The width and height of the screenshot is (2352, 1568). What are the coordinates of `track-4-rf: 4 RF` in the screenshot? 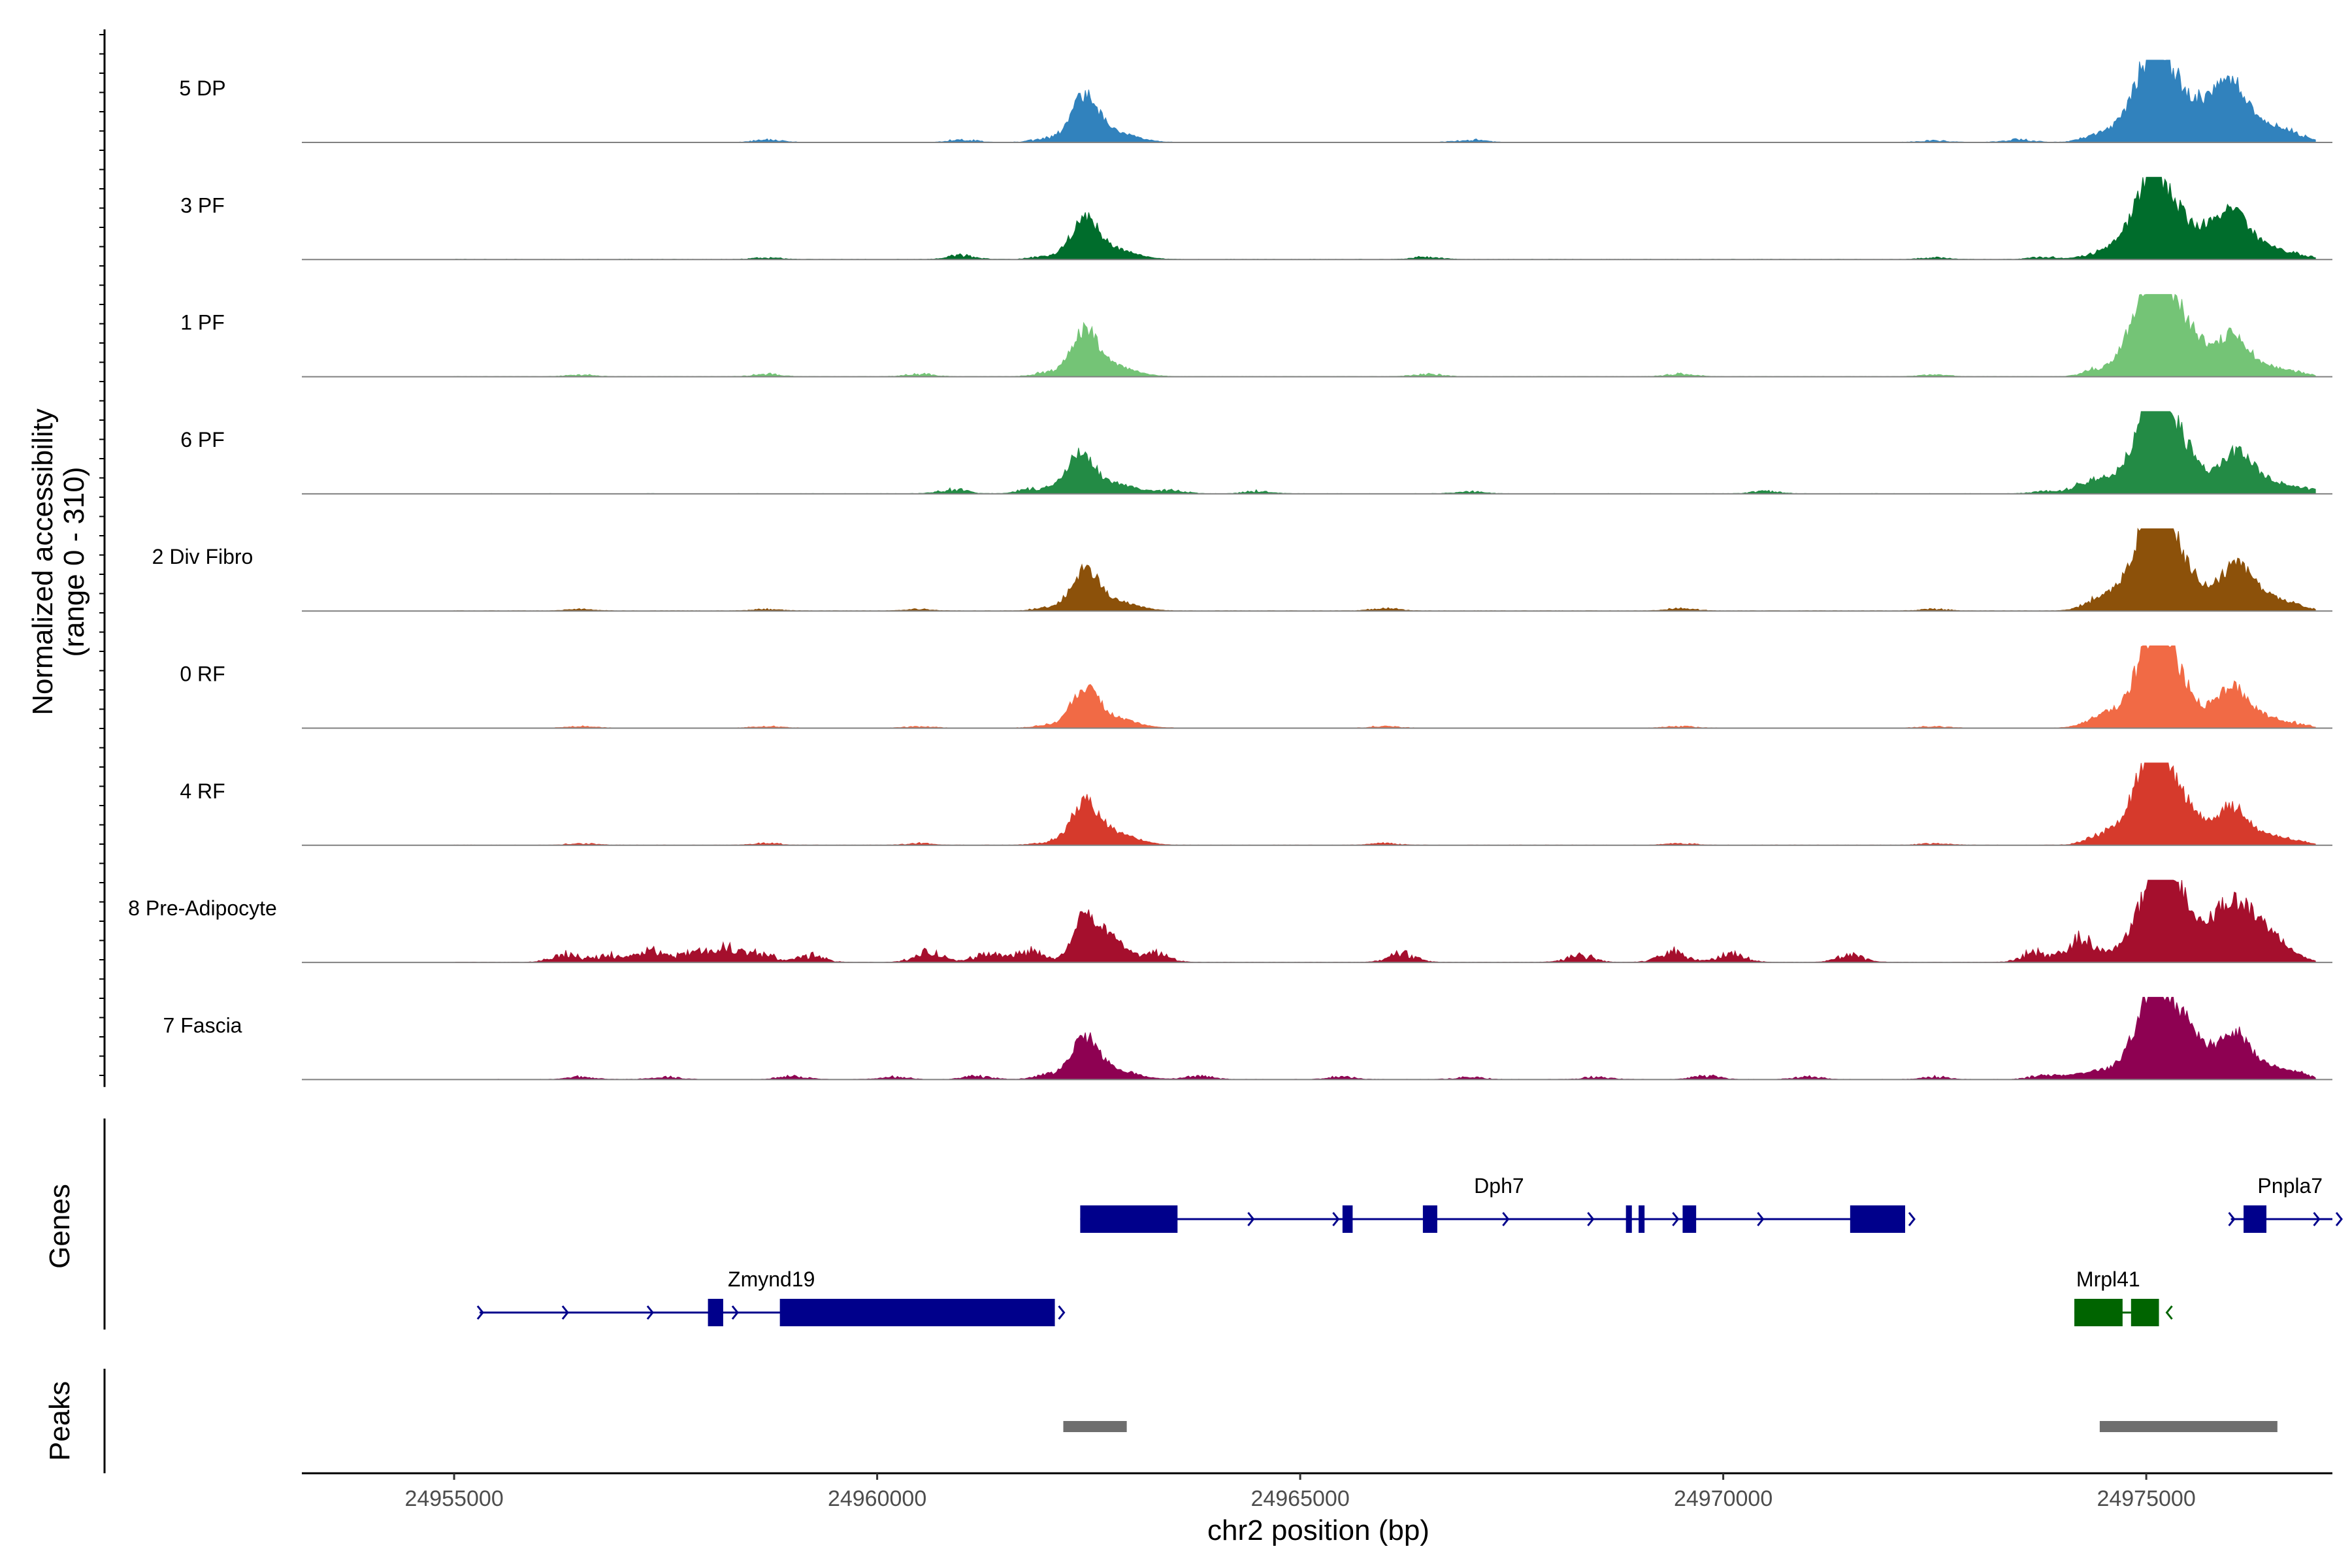 It's located at (1256, 804).